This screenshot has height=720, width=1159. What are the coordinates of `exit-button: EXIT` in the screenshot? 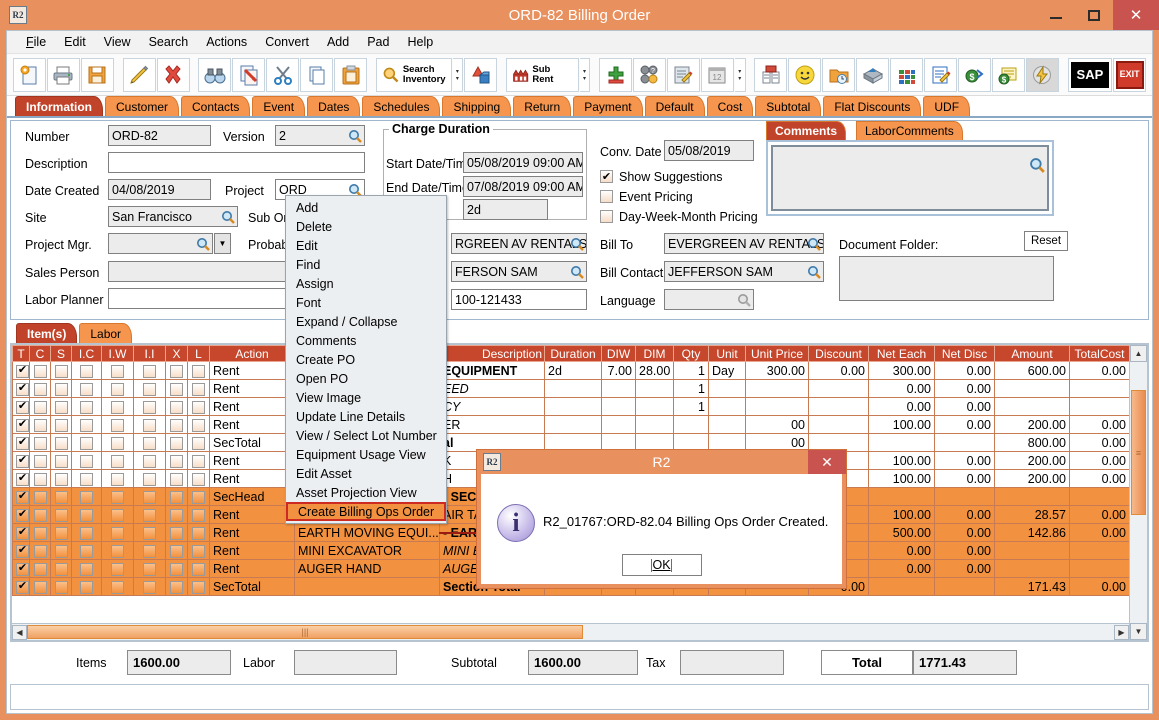 It's located at (1130, 74).